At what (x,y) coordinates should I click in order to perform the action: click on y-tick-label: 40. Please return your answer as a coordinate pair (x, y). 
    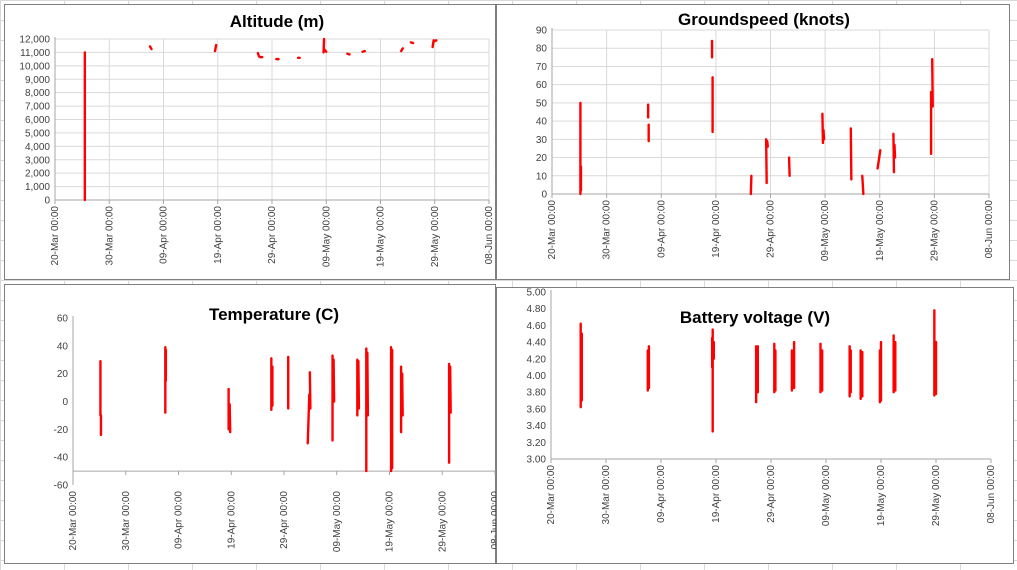
    Looking at the image, I should click on (63, 346).